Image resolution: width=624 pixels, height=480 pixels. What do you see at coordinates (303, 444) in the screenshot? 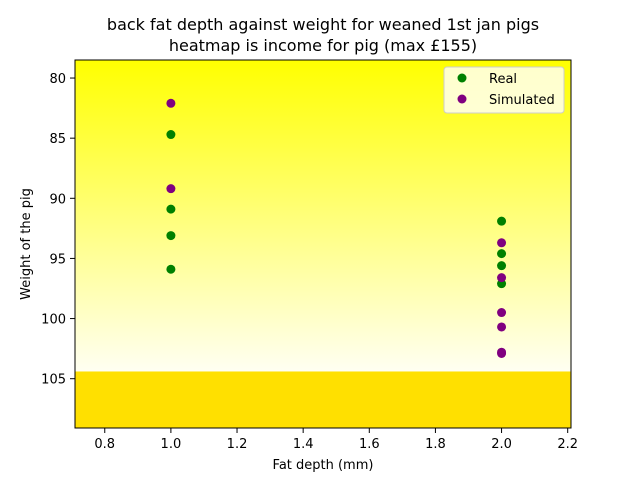
I see `x-tick-label: 1.4` at bounding box center [303, 444].